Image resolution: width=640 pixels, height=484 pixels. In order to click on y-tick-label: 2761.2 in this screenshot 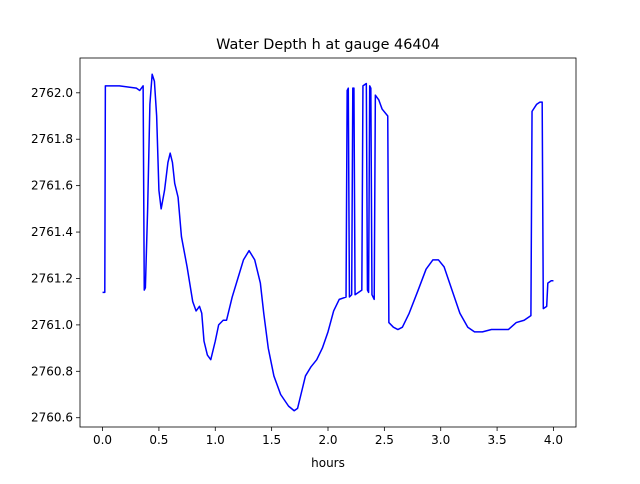, I will do `click(52, 278)`.